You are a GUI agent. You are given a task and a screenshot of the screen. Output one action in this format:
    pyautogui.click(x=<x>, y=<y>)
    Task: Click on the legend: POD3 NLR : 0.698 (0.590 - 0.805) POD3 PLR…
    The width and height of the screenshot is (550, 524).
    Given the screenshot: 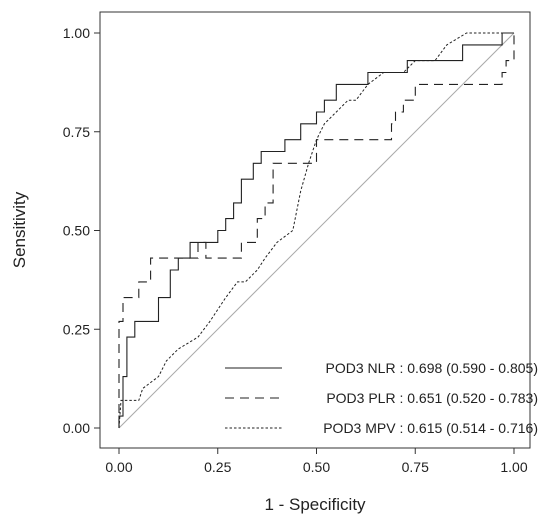 What is the action you would take?
    pyautogui.click(x=381, y=398)
    